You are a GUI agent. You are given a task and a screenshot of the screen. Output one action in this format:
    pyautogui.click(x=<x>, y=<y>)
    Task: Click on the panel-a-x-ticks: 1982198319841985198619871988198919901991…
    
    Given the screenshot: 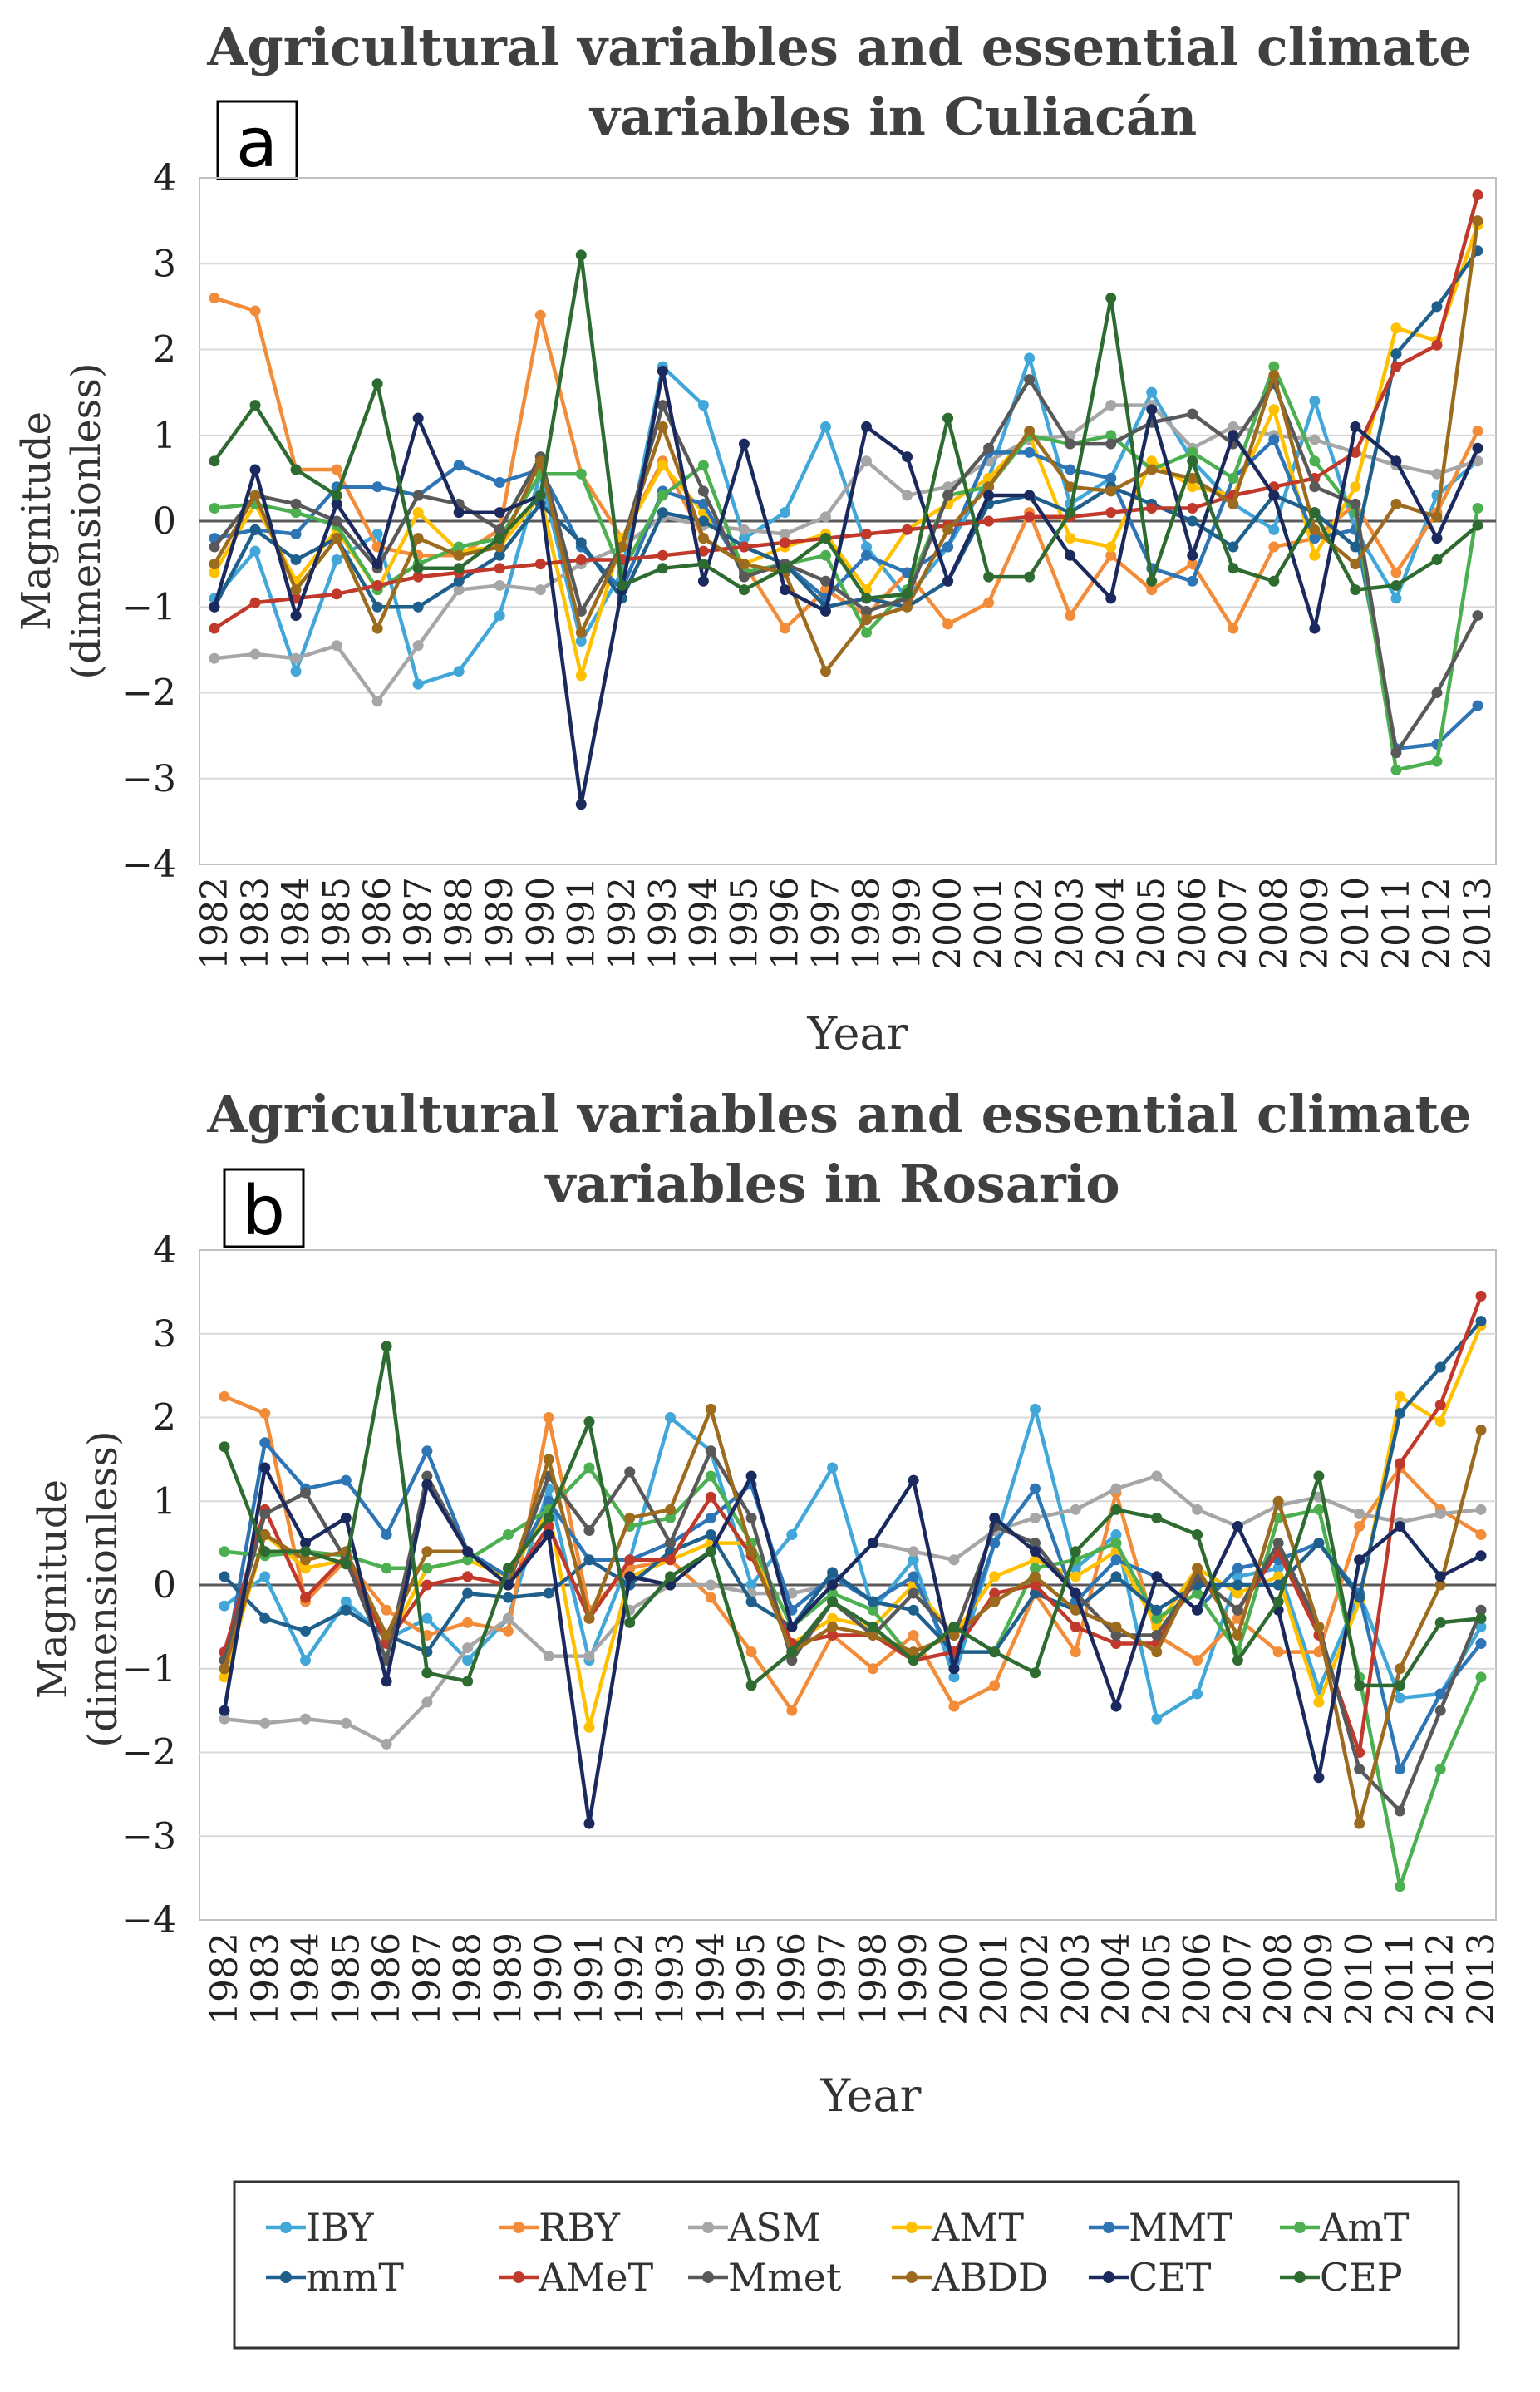 What is the action you would take?
    pyautogui.click(x=846, y=924)
    